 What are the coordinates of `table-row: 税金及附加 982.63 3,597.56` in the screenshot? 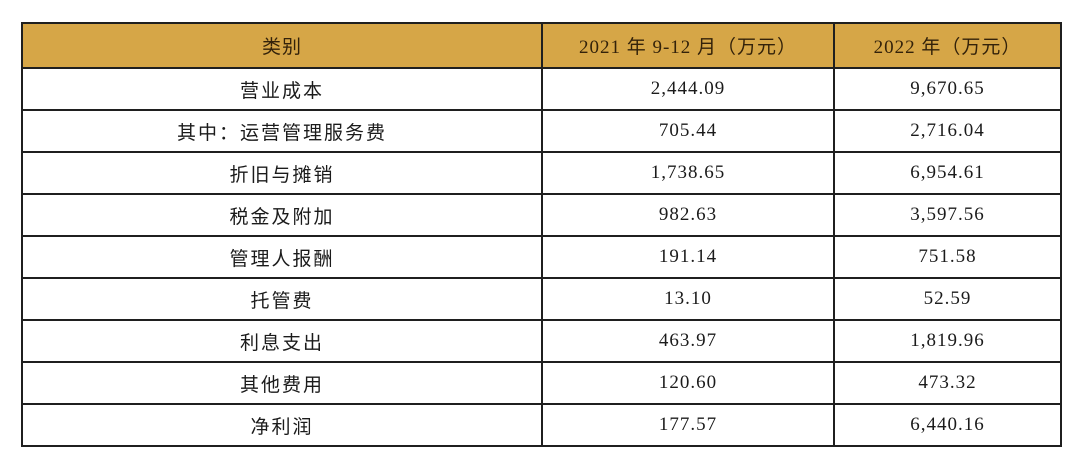 It's located at (541, 215).